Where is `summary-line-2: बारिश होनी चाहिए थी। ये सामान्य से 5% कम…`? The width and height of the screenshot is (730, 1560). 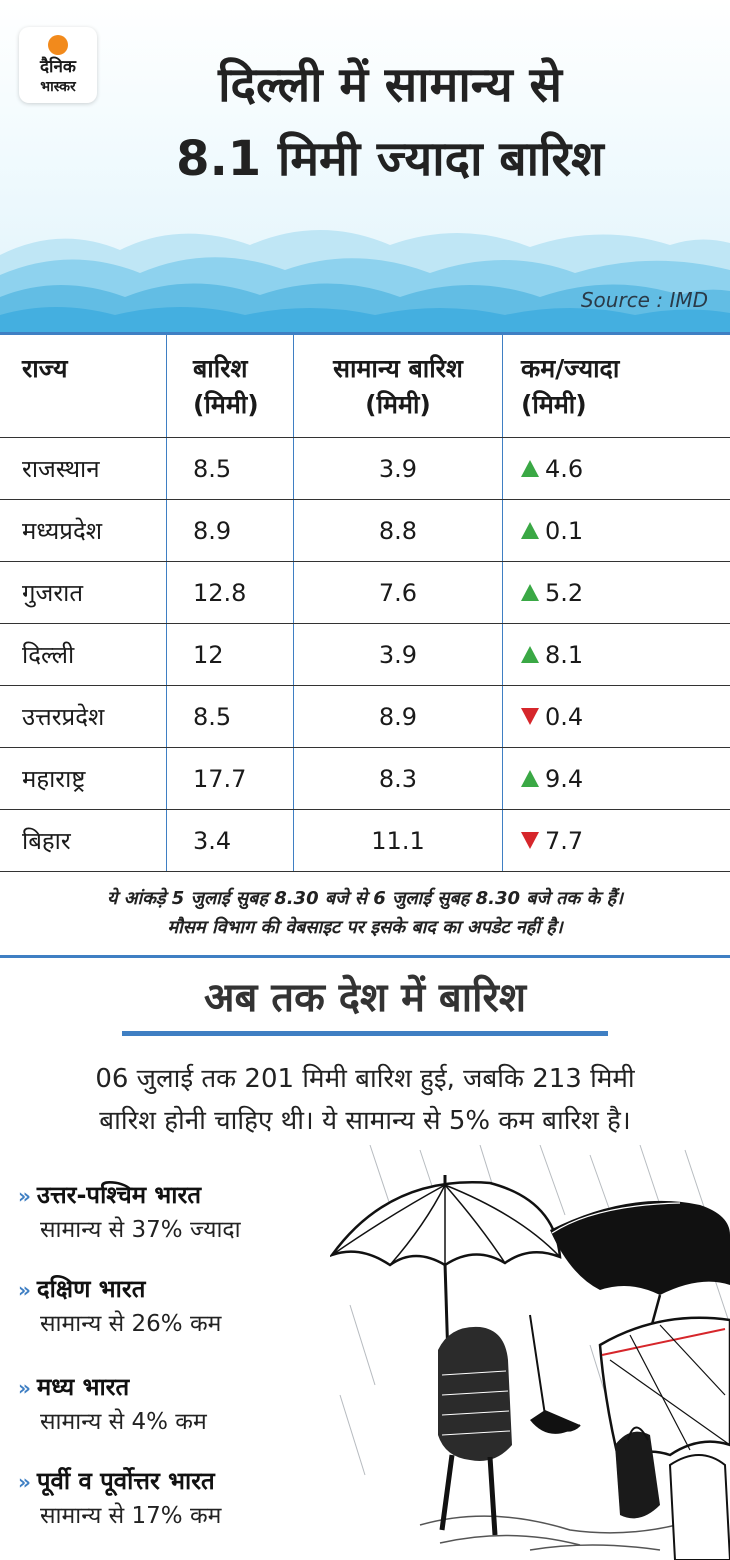
summary-line-2: बारिश होनी चाहिए थी। ये सामान्य से 5% कम… is located at coordinates (365, 1121).